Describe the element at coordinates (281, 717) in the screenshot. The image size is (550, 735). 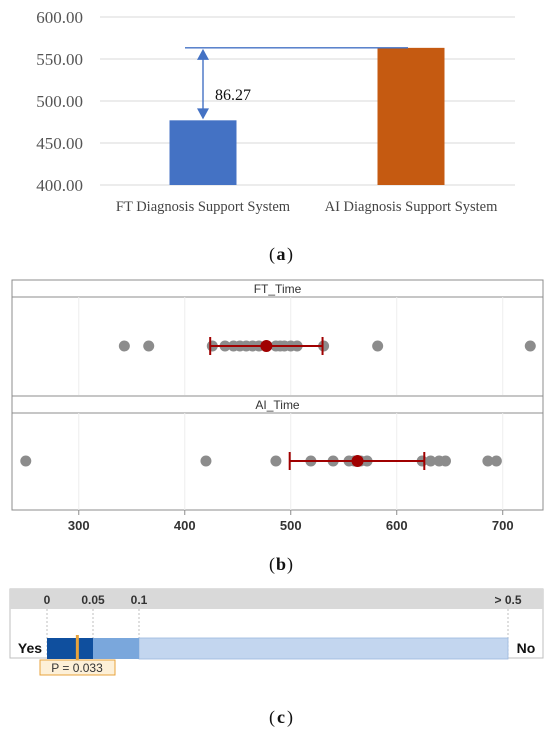
I see `caption-c: c` at that location.